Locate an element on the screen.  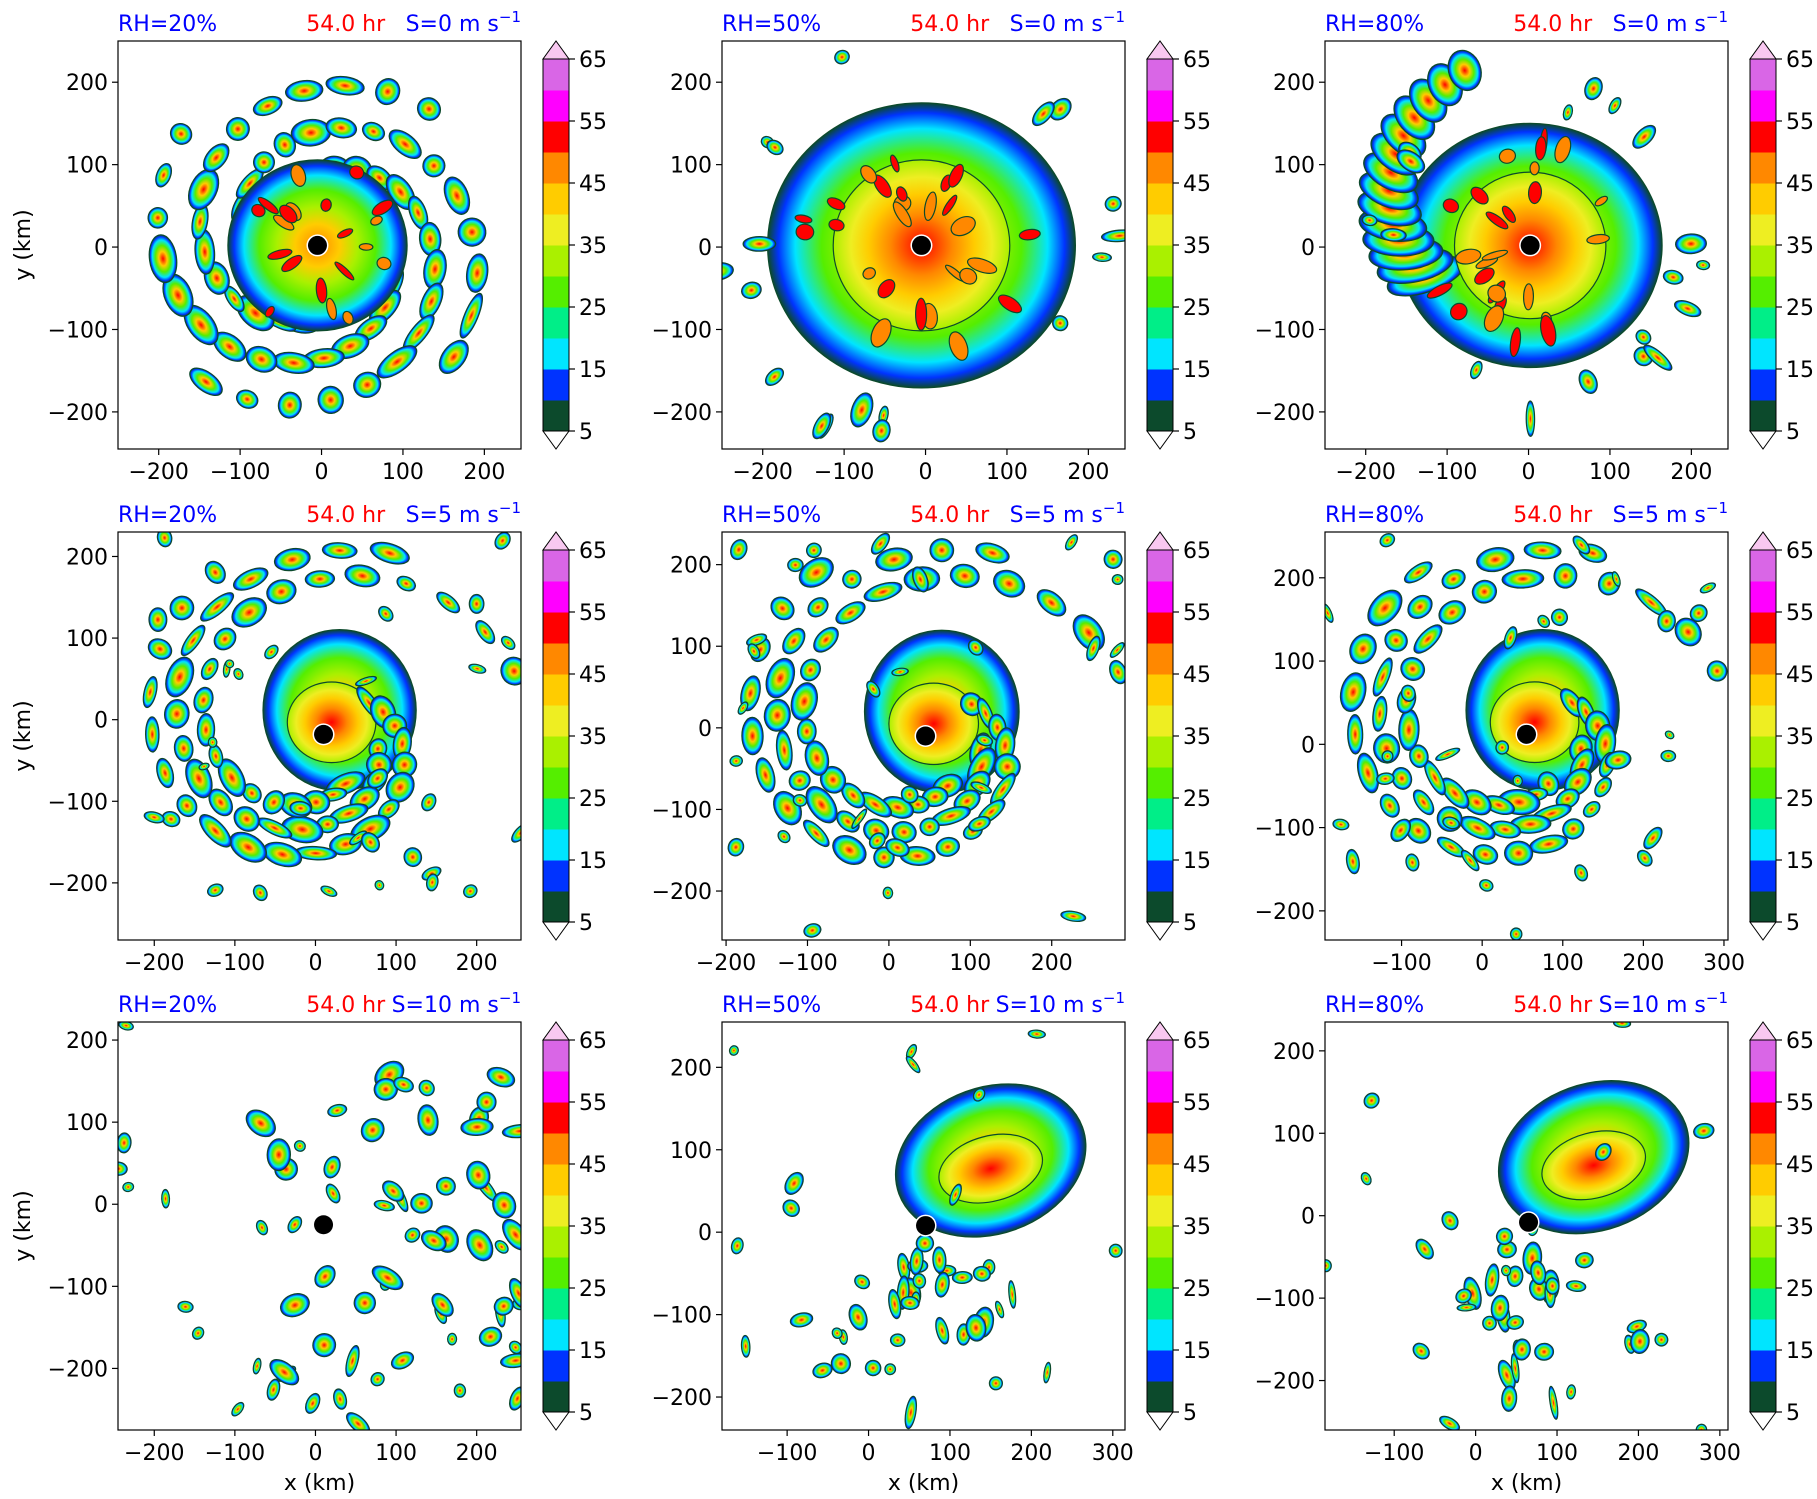
reflectivity-field is located at coordinates (1526, 245).